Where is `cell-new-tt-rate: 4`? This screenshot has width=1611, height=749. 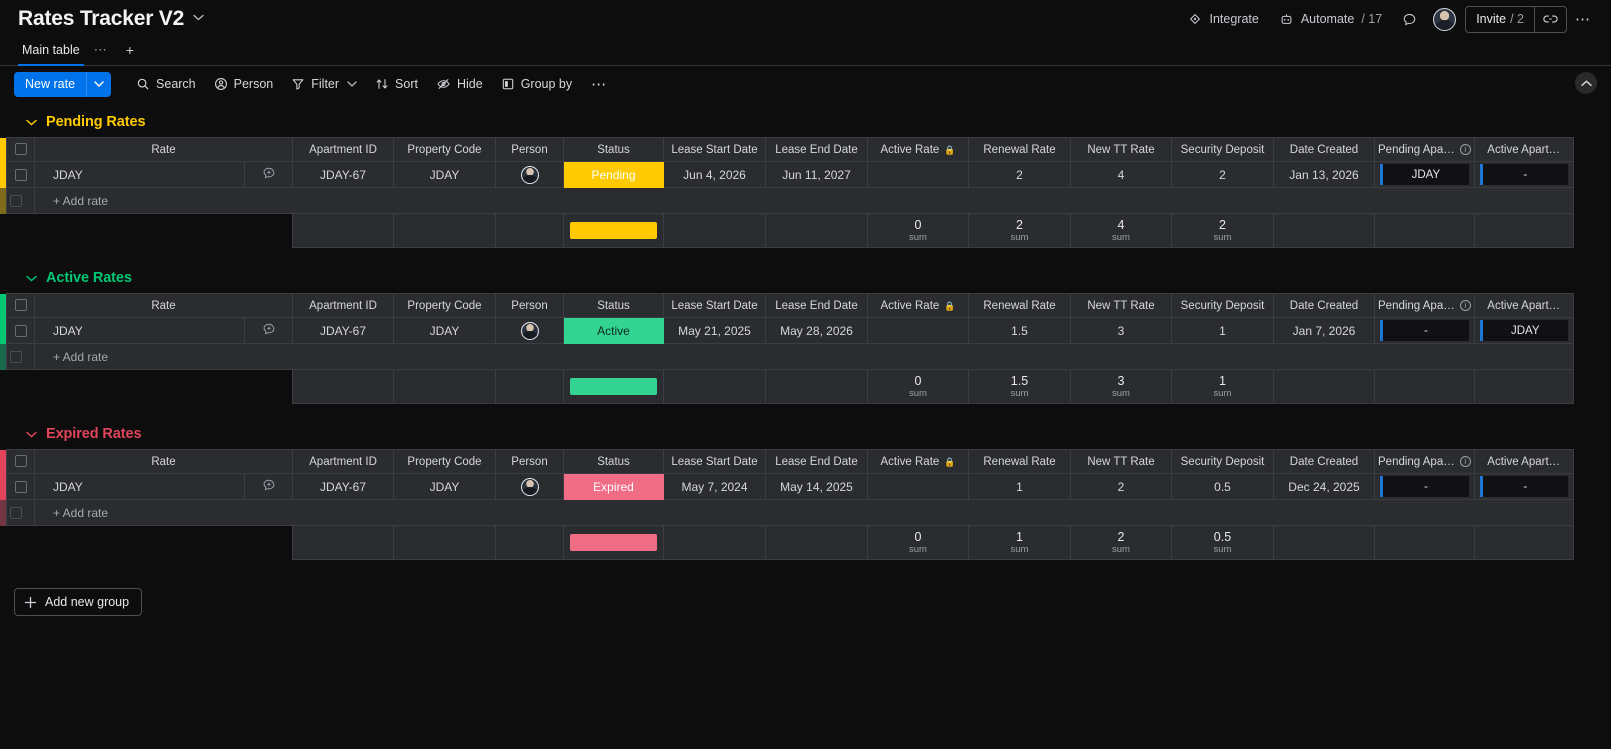
cell-new-tt-rate: 4 is located at coordinates (1121, 174).